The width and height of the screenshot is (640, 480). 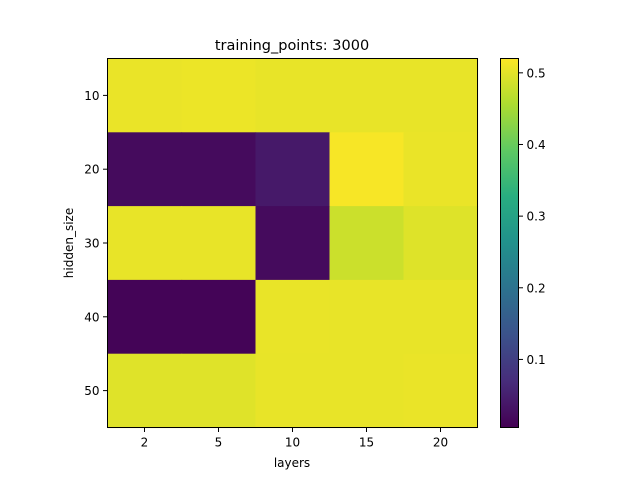 What do you see at coordinates (91, 391) in the screenshot?
I see `y-tick-label: 50` at bounding box center [91, 391].